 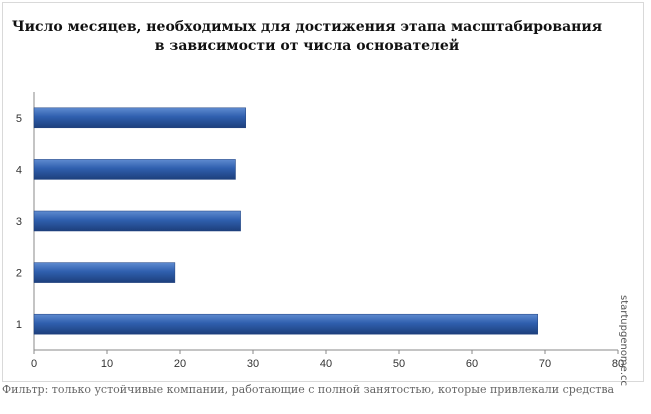 What do you see at coordinates (545, 364) in the screenshot?
I see `x-tick-label: 70` at bounding box center [545, 364].